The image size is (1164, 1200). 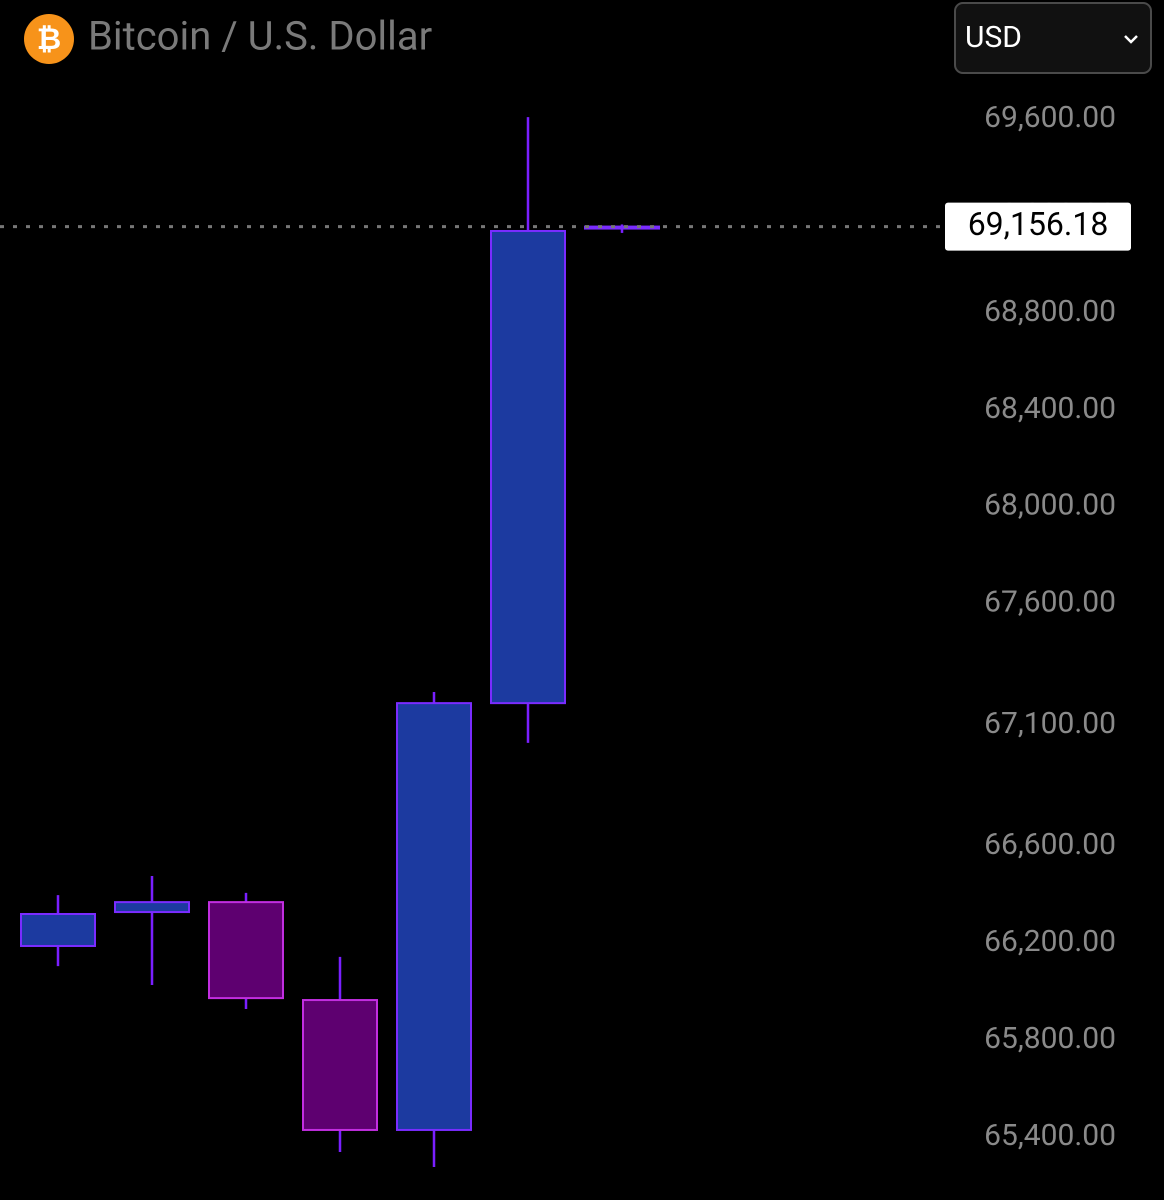 I want to click on dropdown-chevron, so click(x=1131, y=39).